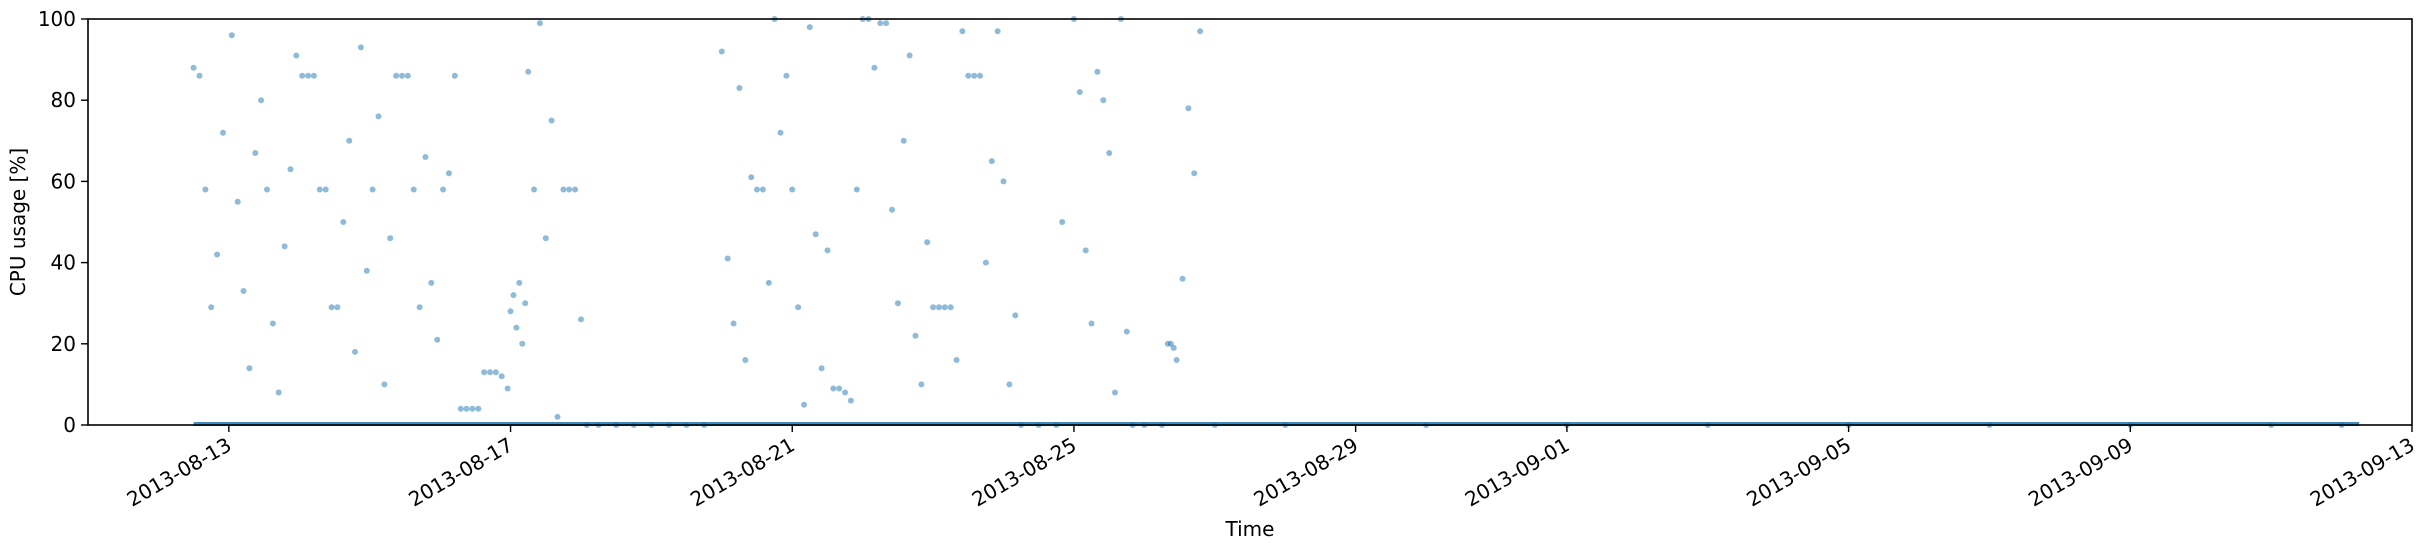 Image resolution: width=2424 pixels, height=551 pixels. What do you see at coordinates (63, 222) in the screenshot?
I see `y-axis: 0 20 40 60 80 100` at bounding box center [63, 222].